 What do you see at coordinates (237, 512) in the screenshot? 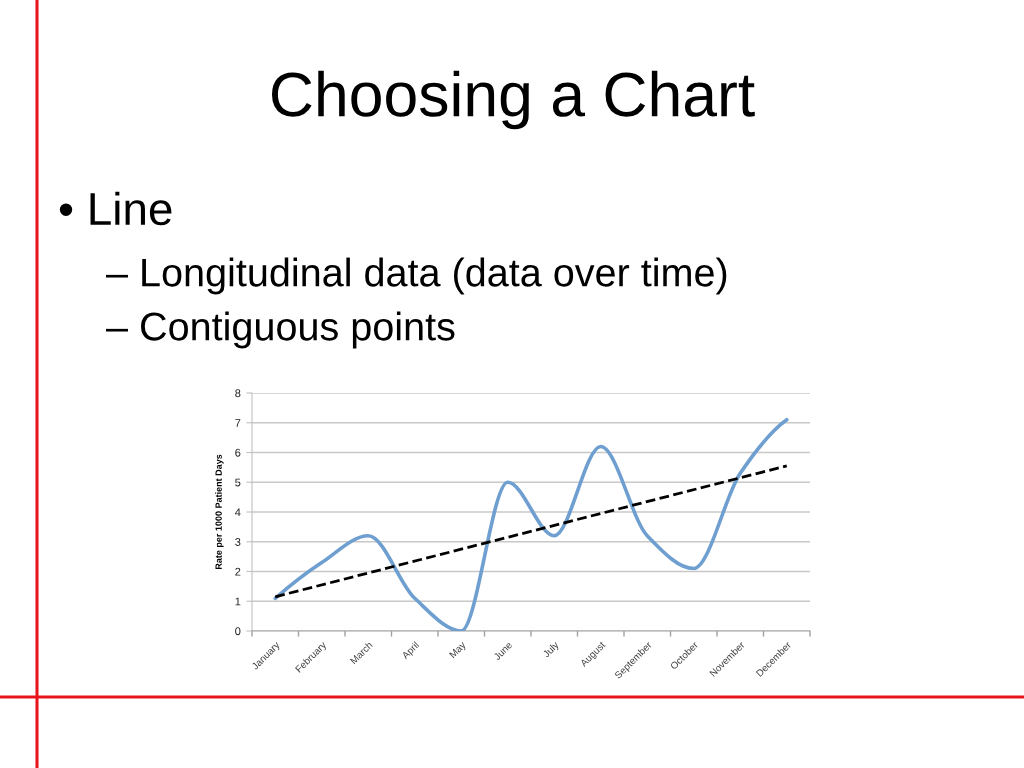
I see `y-tick-label: 4` at bounding box center [237, 512].